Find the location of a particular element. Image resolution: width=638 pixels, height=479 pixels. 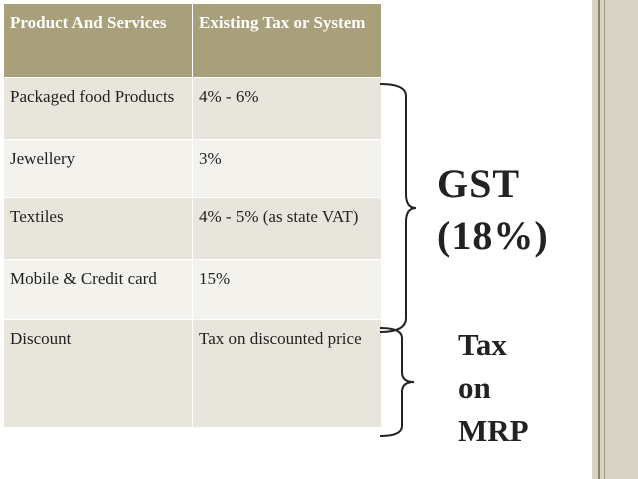

table-row: Textiles 4% - 5% (as state VAT) is located at coordinates (192, 228).